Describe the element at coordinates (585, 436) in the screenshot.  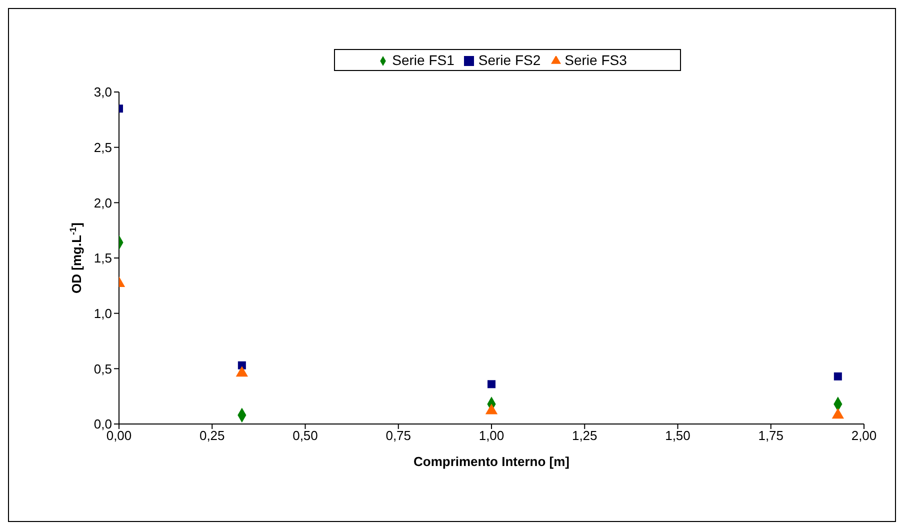
I see `x-tick-label: 1,25` at that location.